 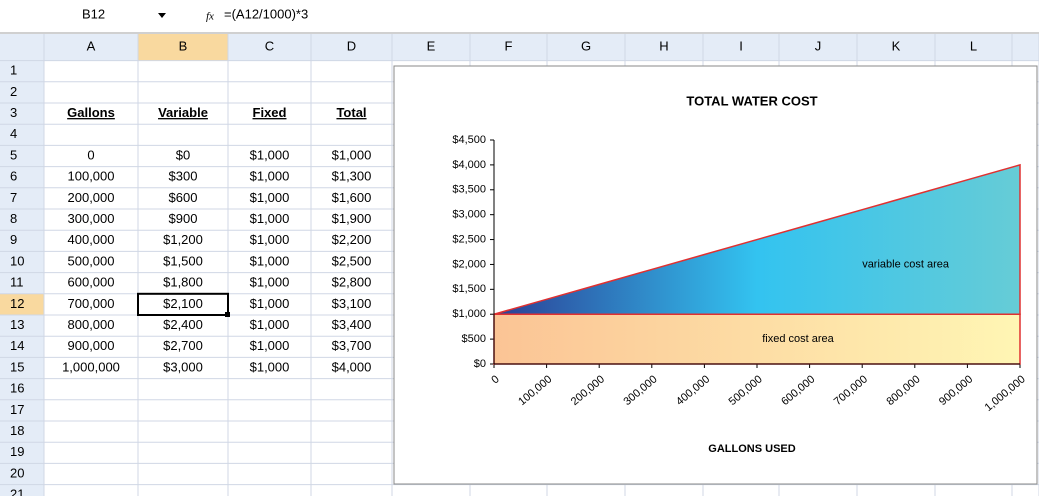 What do you see at coordinates (91, 112) in the screenshot?
I see `column-title-cell: Gallons` at bounding box center [91, 112].